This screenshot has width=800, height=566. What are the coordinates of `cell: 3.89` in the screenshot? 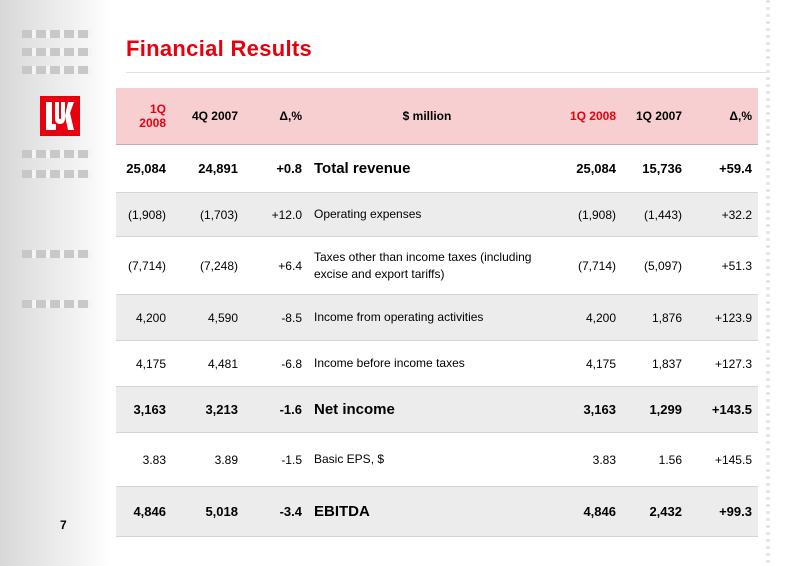 It's located at (226, 459).